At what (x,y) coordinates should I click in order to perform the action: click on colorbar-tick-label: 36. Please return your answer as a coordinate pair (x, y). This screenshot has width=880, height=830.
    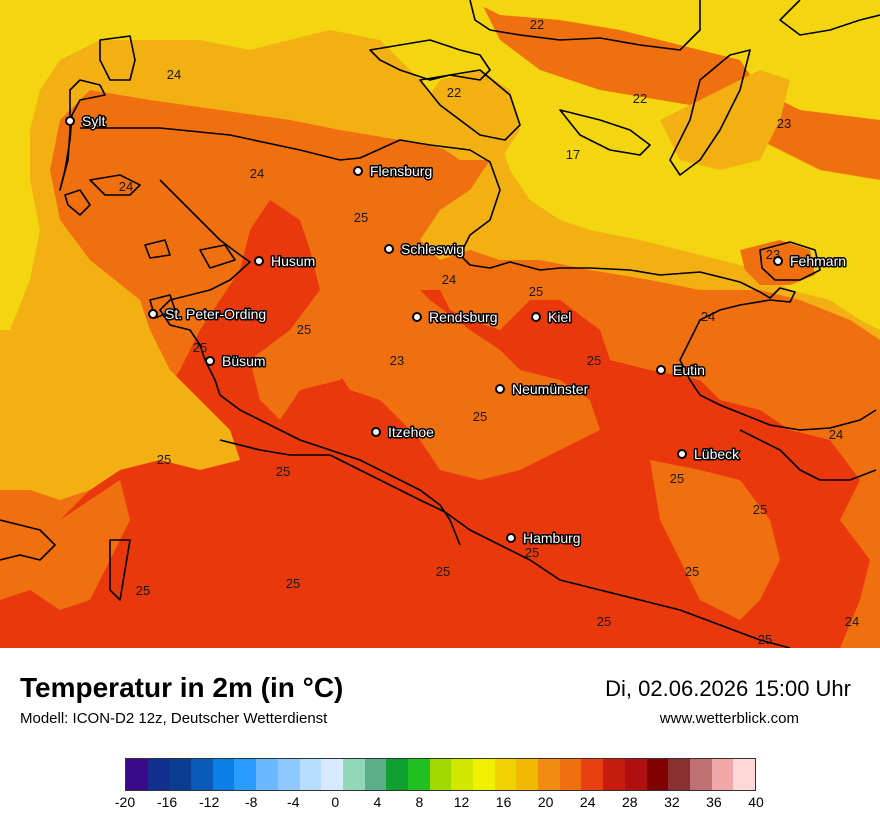
    Looking at the image, I should click on (714, 802).